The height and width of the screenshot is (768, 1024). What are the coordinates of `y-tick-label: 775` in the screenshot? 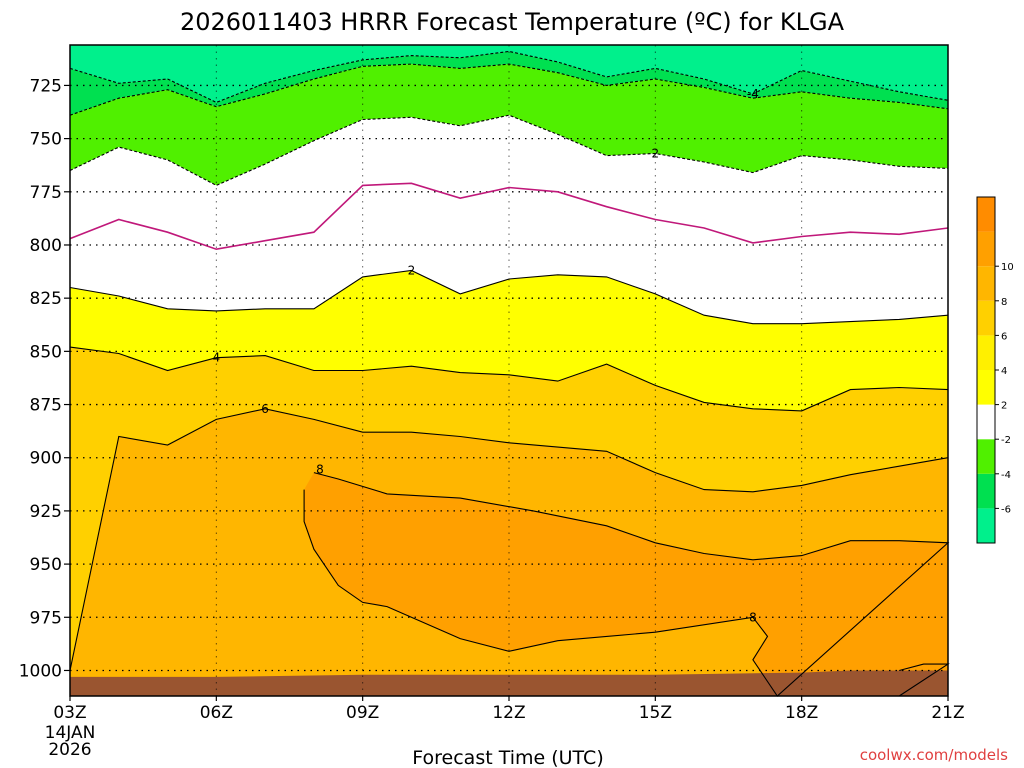 It's located at (46, 193).